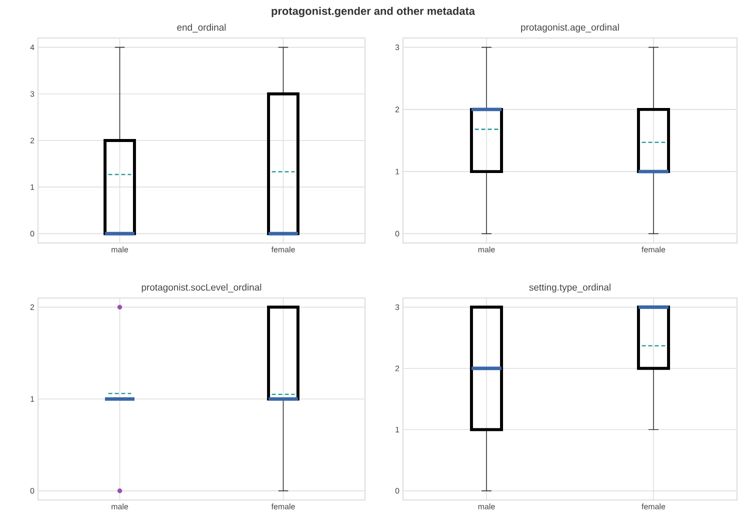 This screenshot has width=747, height=523. What do you see at coordinates (201, 28) in the screenshot?
I see `chart-title: end_ordinal` at bounding box center [201, 28].